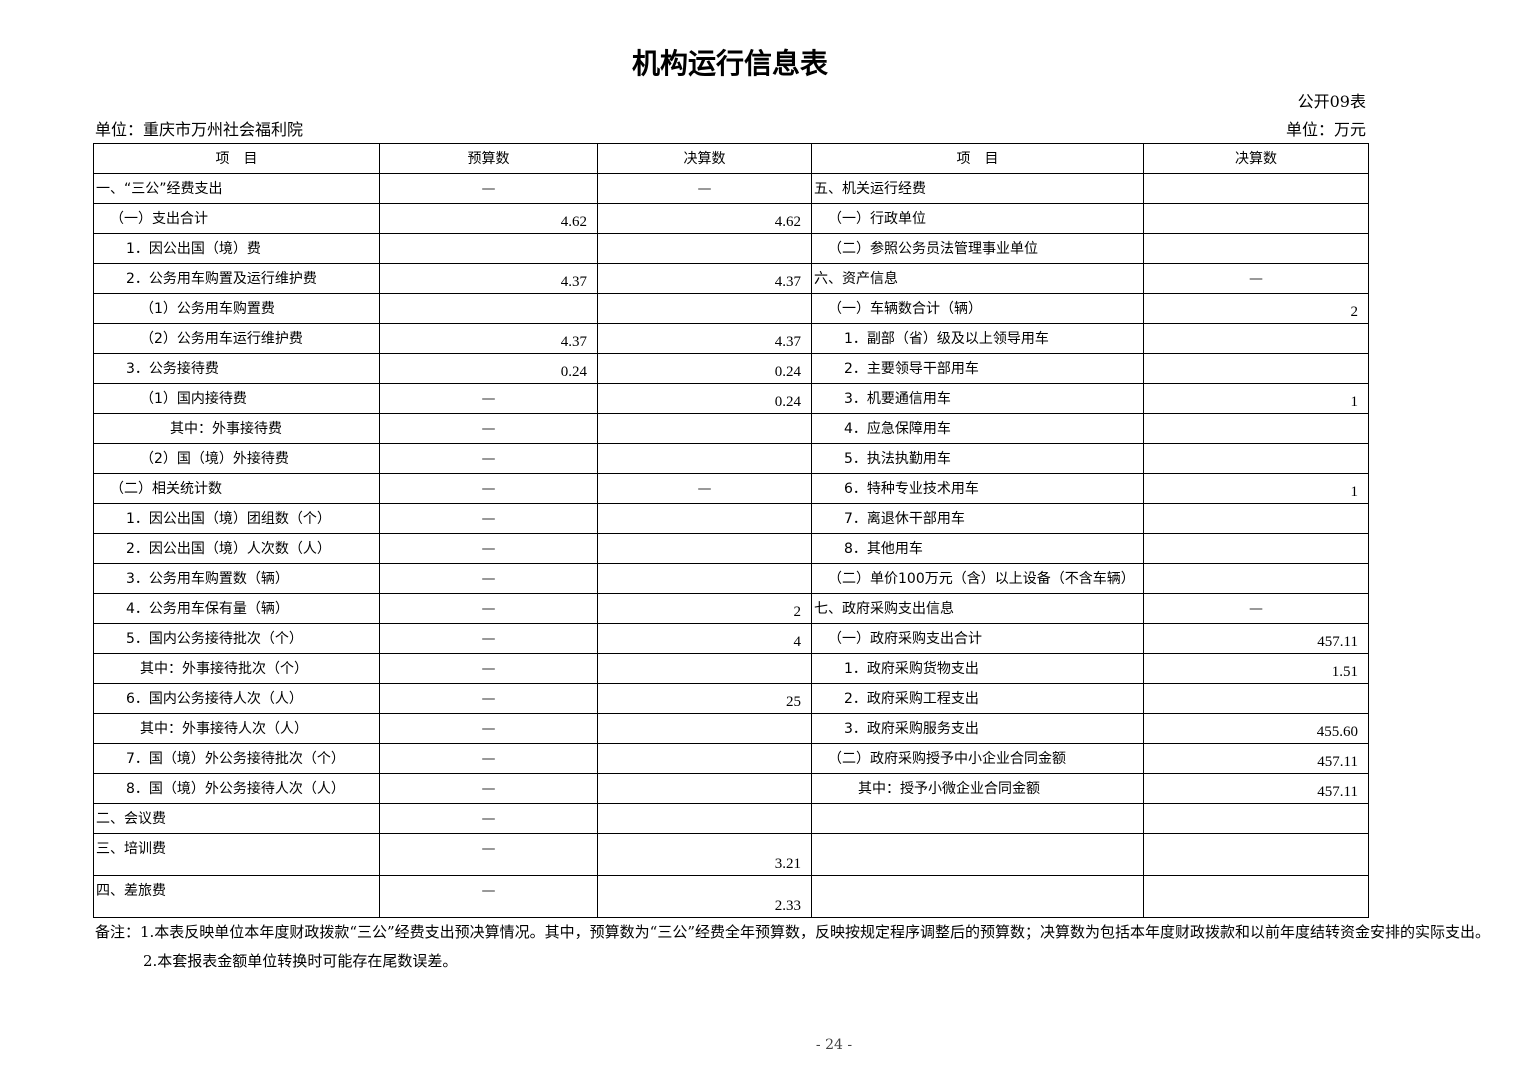 The width and height of the screenshot is (1515, 1069). I want to click on right-row-item: 6．特种专业技术用车, so click(977, 488).